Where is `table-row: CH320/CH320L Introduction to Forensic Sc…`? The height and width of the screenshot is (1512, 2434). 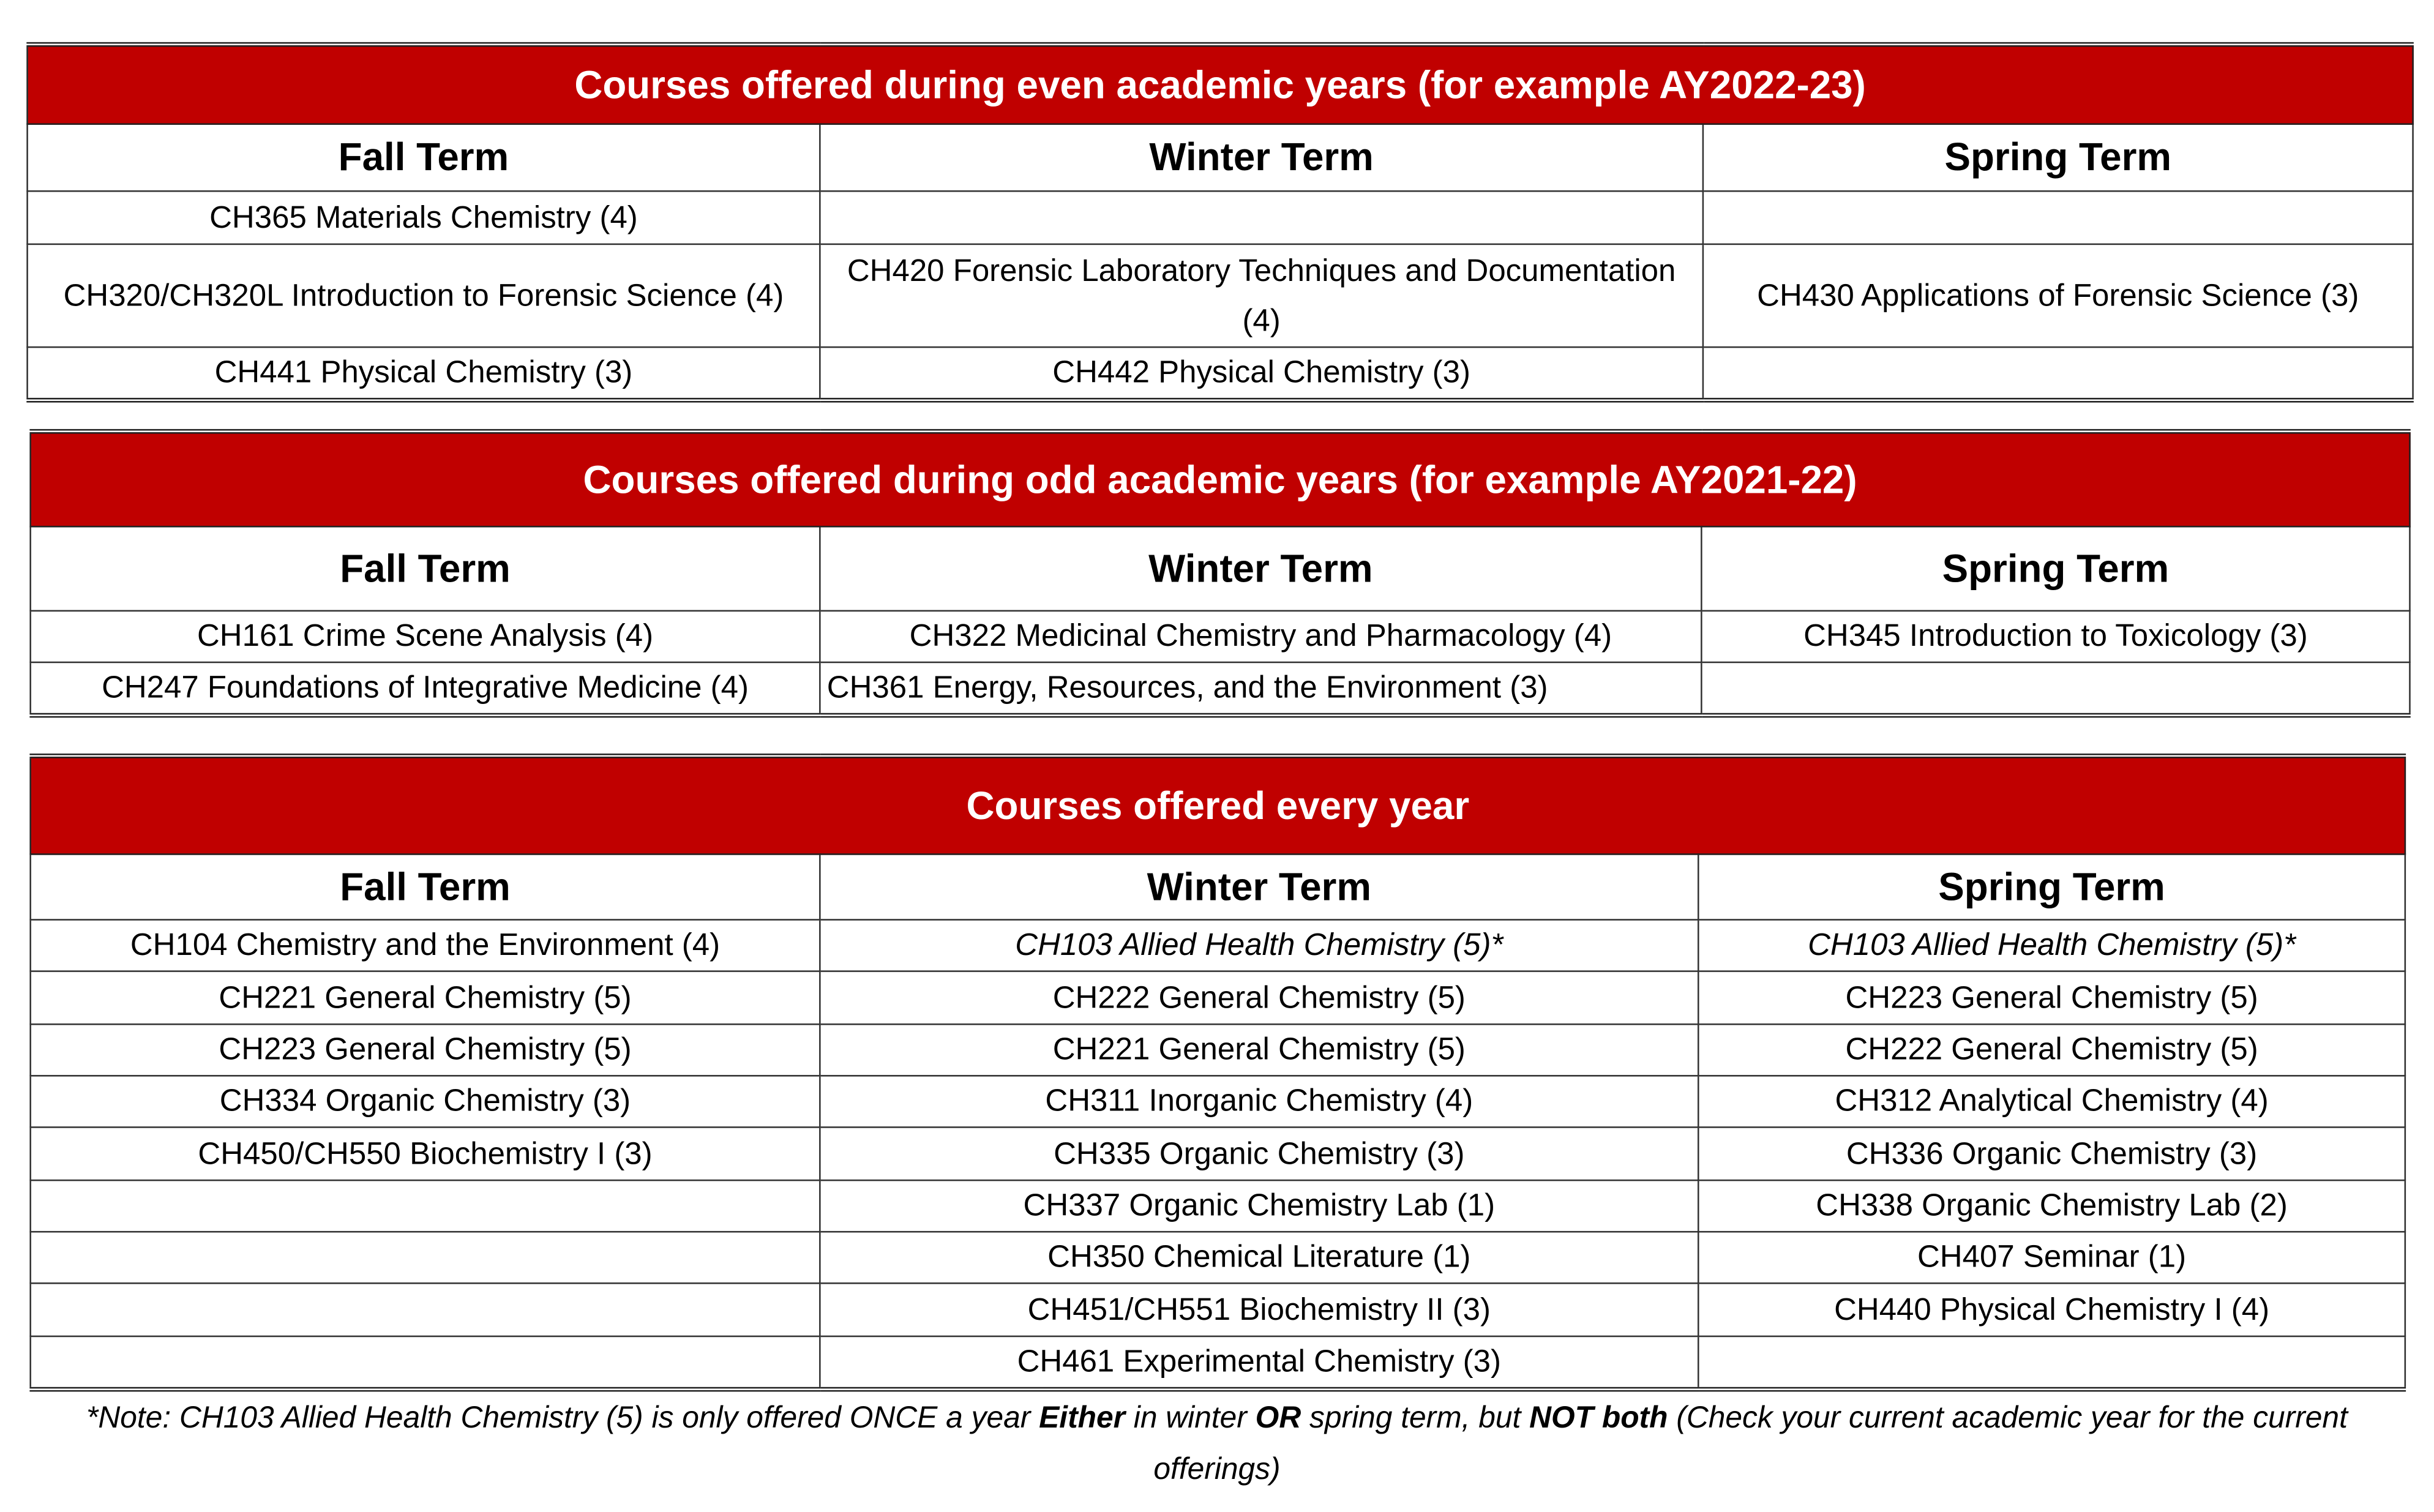
table-row: CH320/CH320L Introduction to Forensic Sc… is located at coordinates (1220, 295).